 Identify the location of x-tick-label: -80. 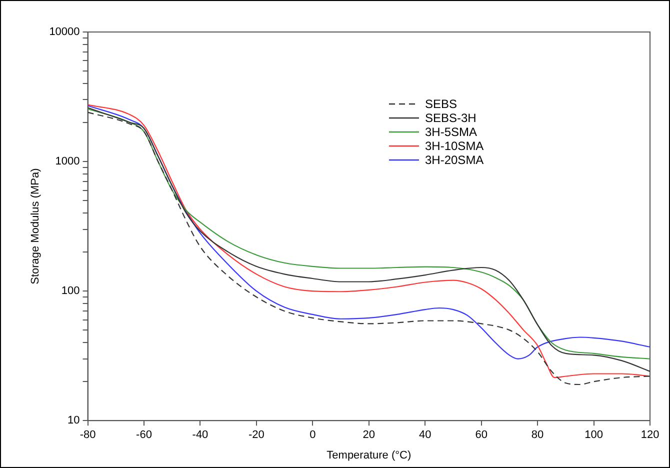
(88, 435).